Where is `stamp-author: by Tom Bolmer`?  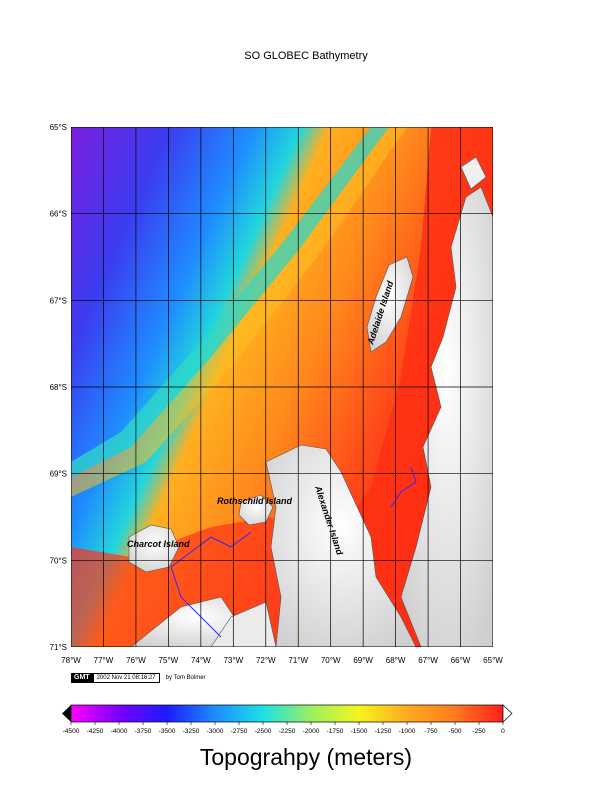 stamp-author: by Tom Bolmer is located at coordinates (185, 678).